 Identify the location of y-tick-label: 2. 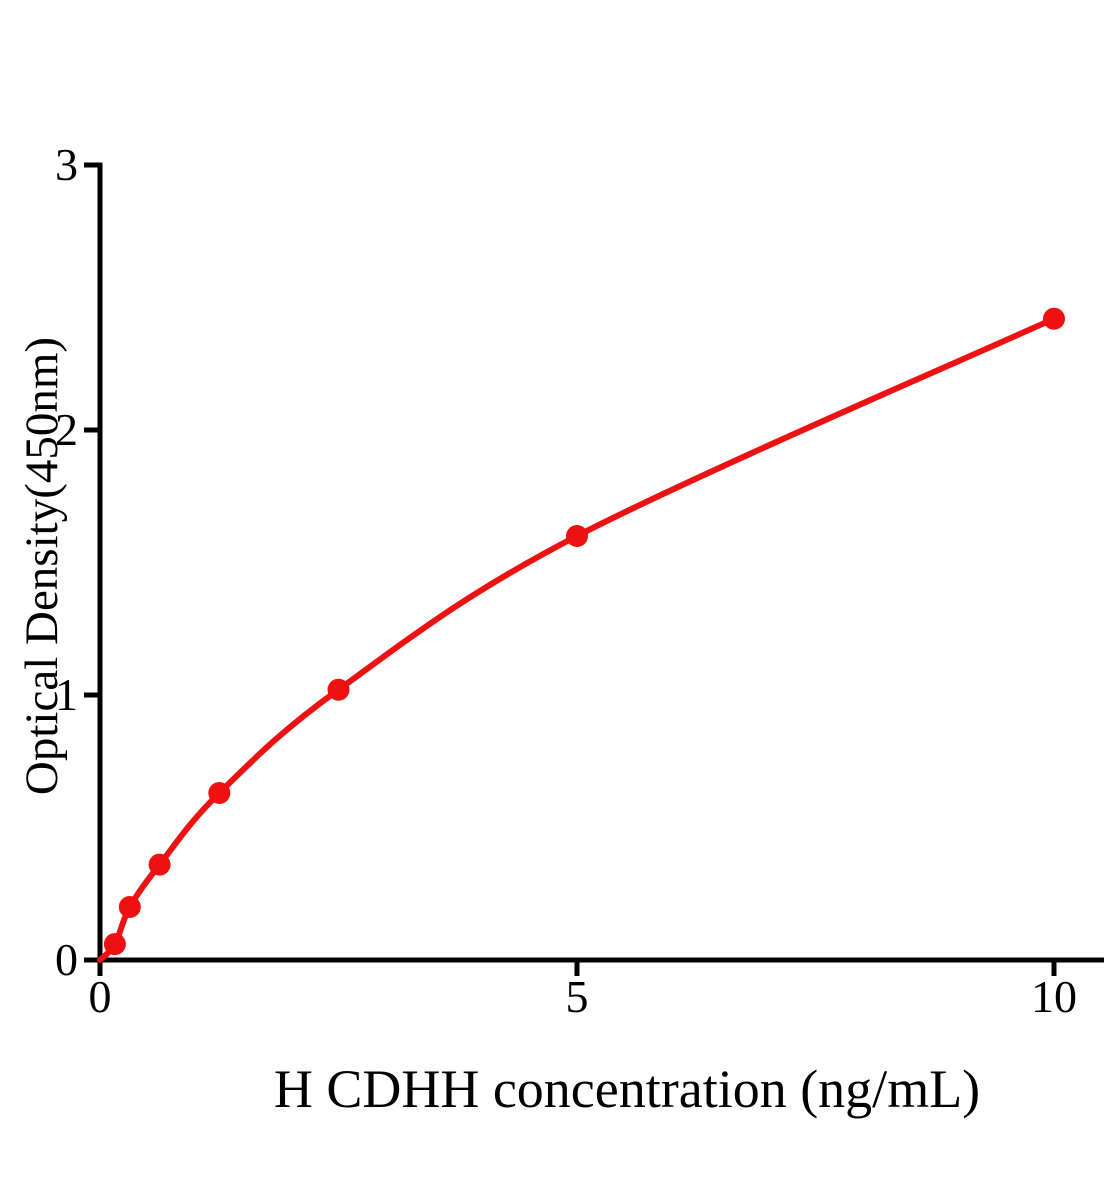
(66, 429).